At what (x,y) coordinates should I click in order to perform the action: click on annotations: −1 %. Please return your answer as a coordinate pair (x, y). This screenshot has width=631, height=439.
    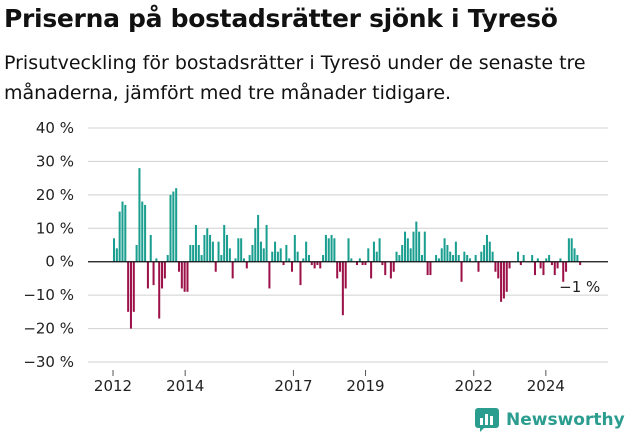
    Looking at the image, I should click on (579, 287).